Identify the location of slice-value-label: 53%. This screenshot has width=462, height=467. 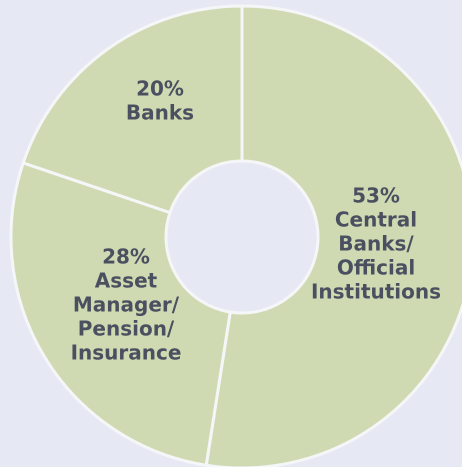
(376, 196).